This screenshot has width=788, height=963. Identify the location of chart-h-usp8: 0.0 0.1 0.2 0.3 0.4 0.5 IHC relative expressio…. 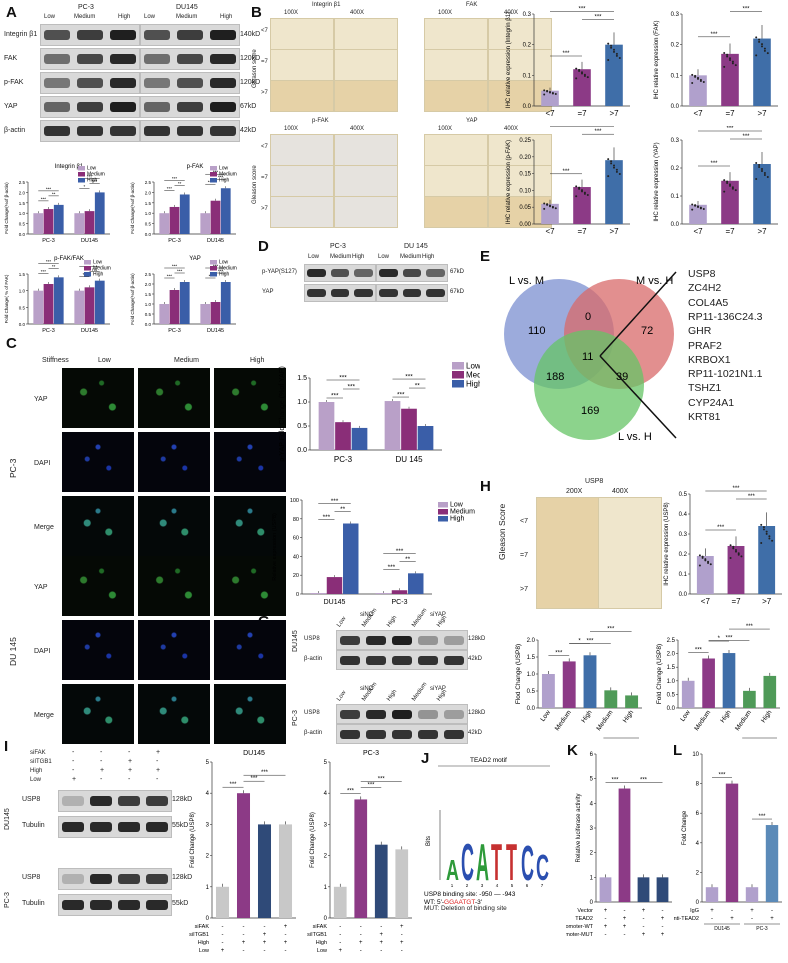
(723, 546).